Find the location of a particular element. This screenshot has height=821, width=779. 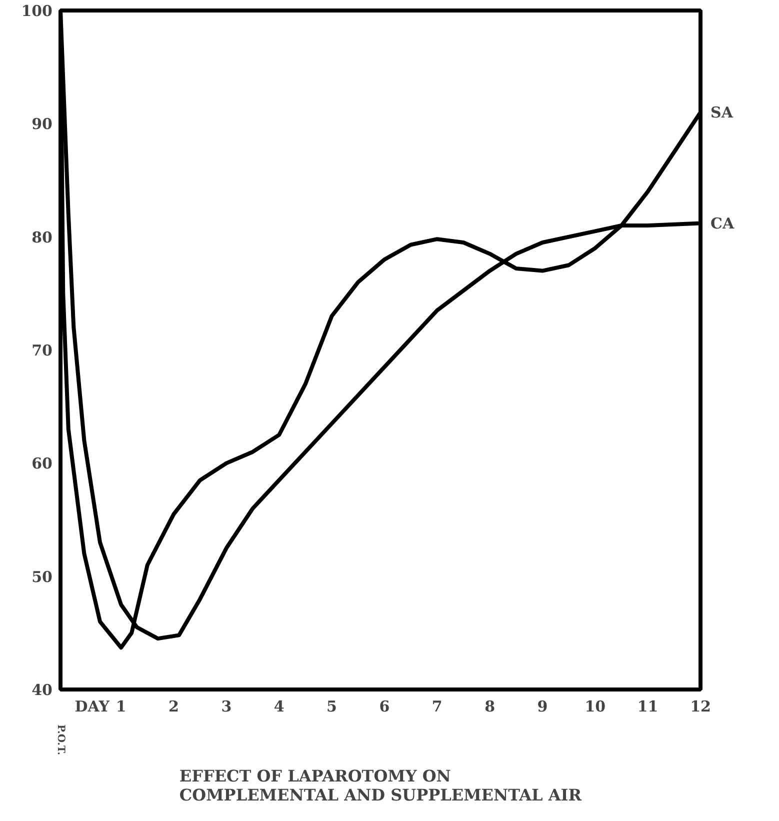

series-label: SA is located at coordinates (722, 112).